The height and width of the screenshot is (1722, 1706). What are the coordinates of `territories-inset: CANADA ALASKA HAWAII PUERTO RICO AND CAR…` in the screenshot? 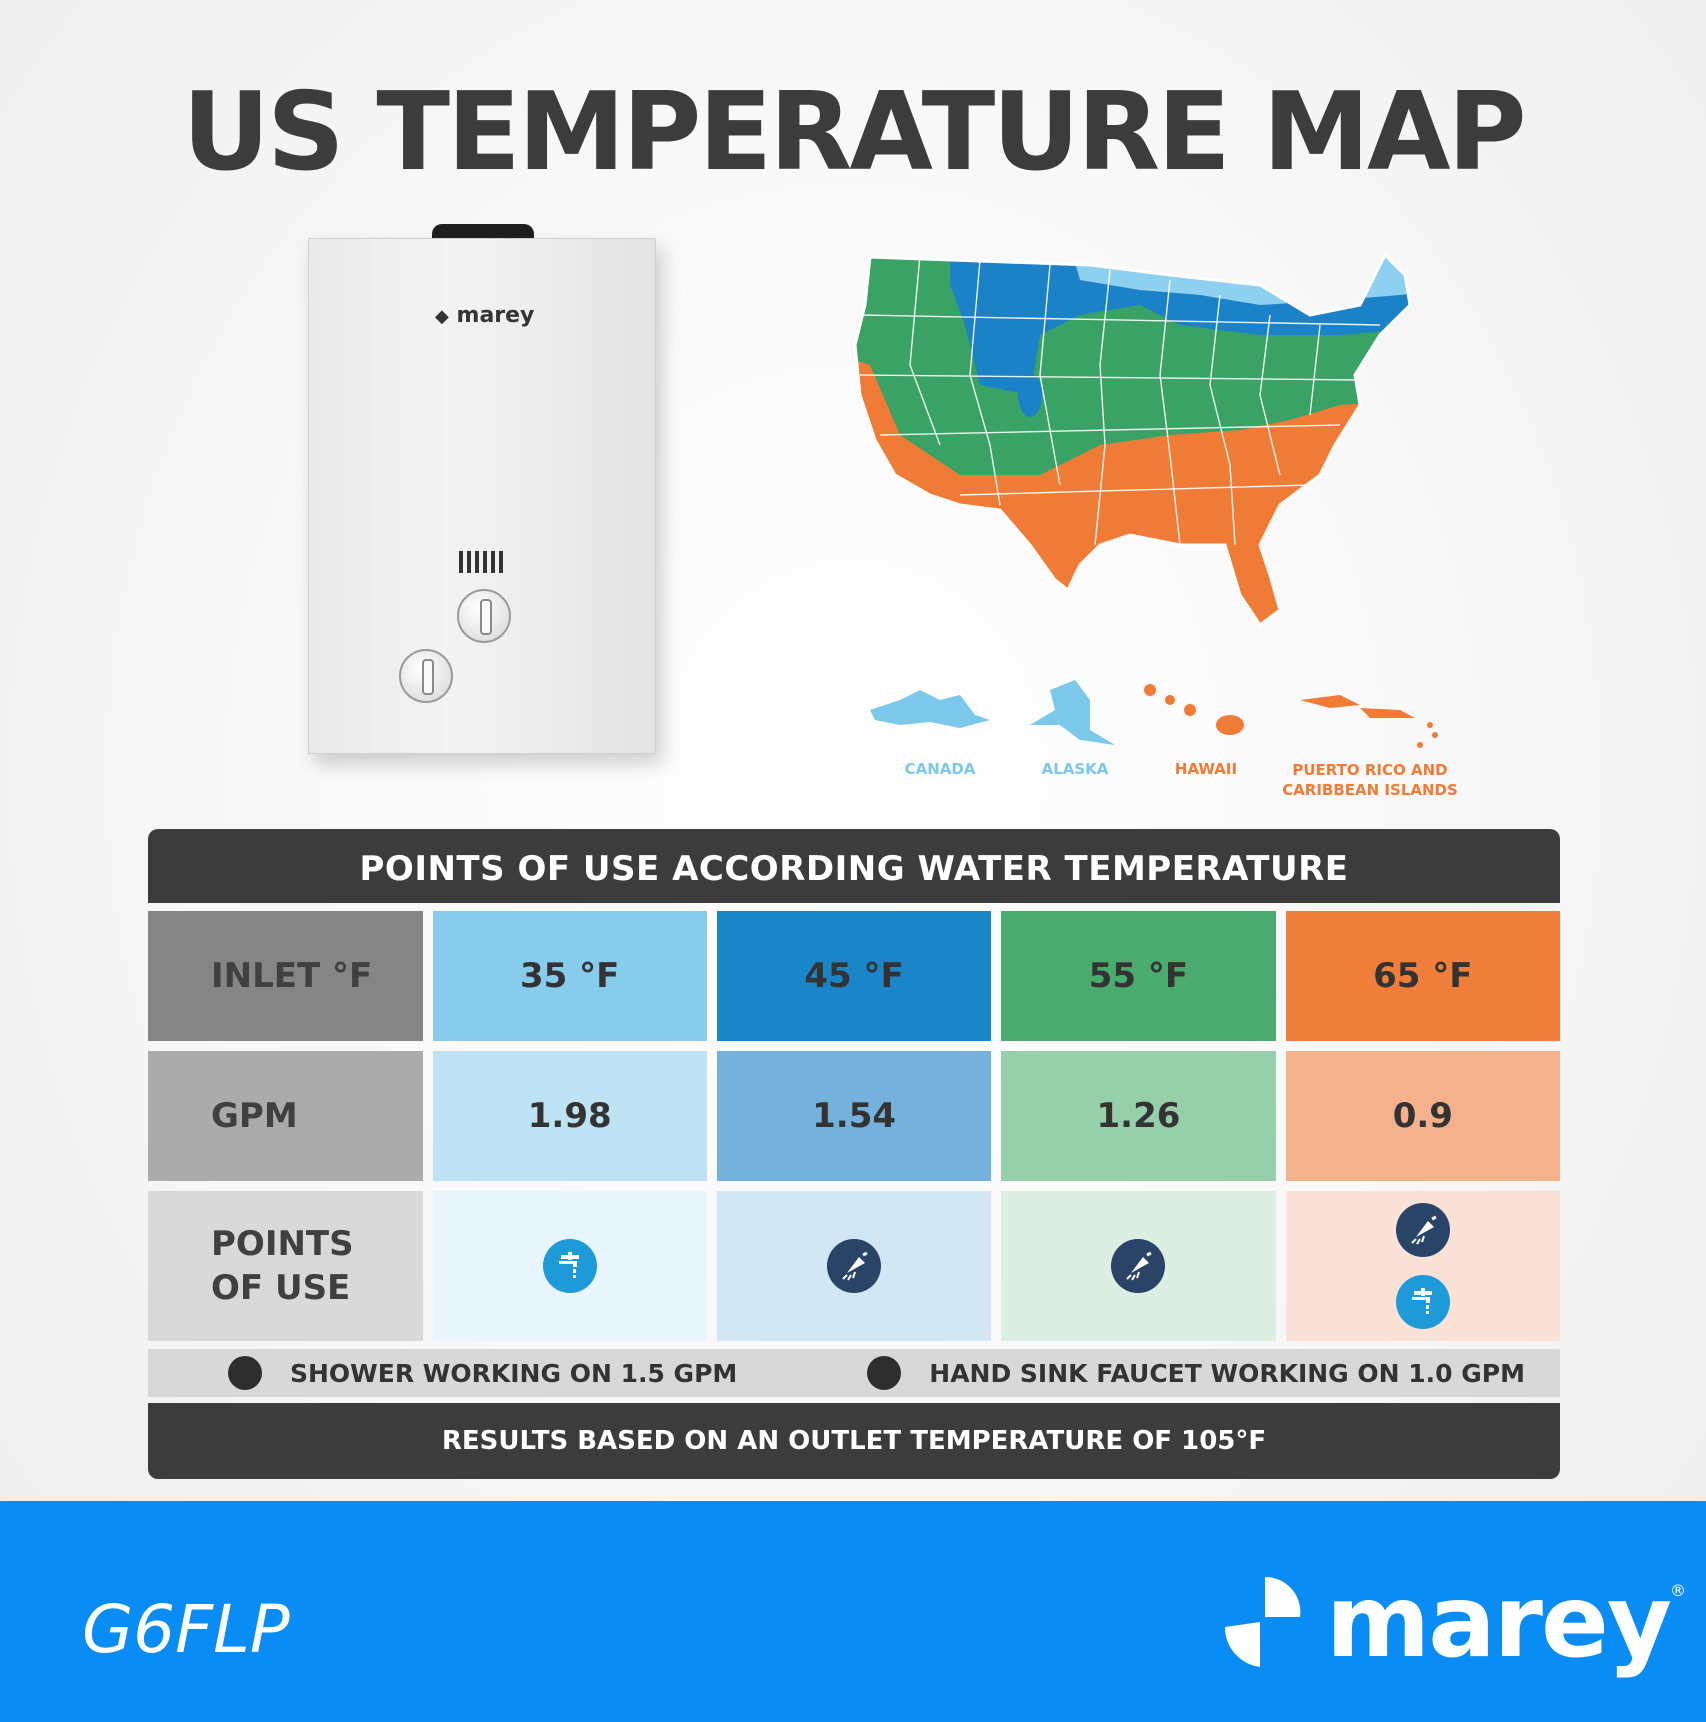 It's located at (1160, 740).